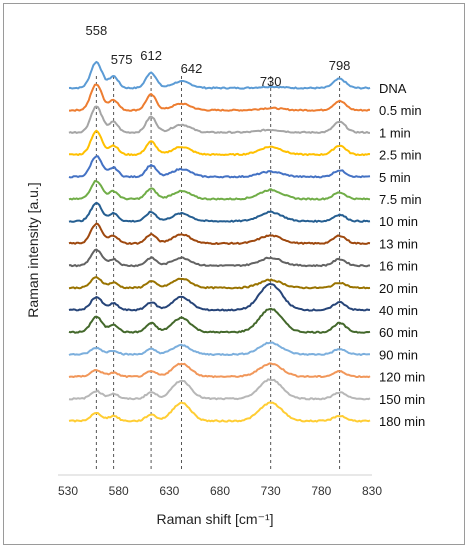 This screenshot has width=470, height=550. I want to click on peak-label-798: 798, so click(340, 65).